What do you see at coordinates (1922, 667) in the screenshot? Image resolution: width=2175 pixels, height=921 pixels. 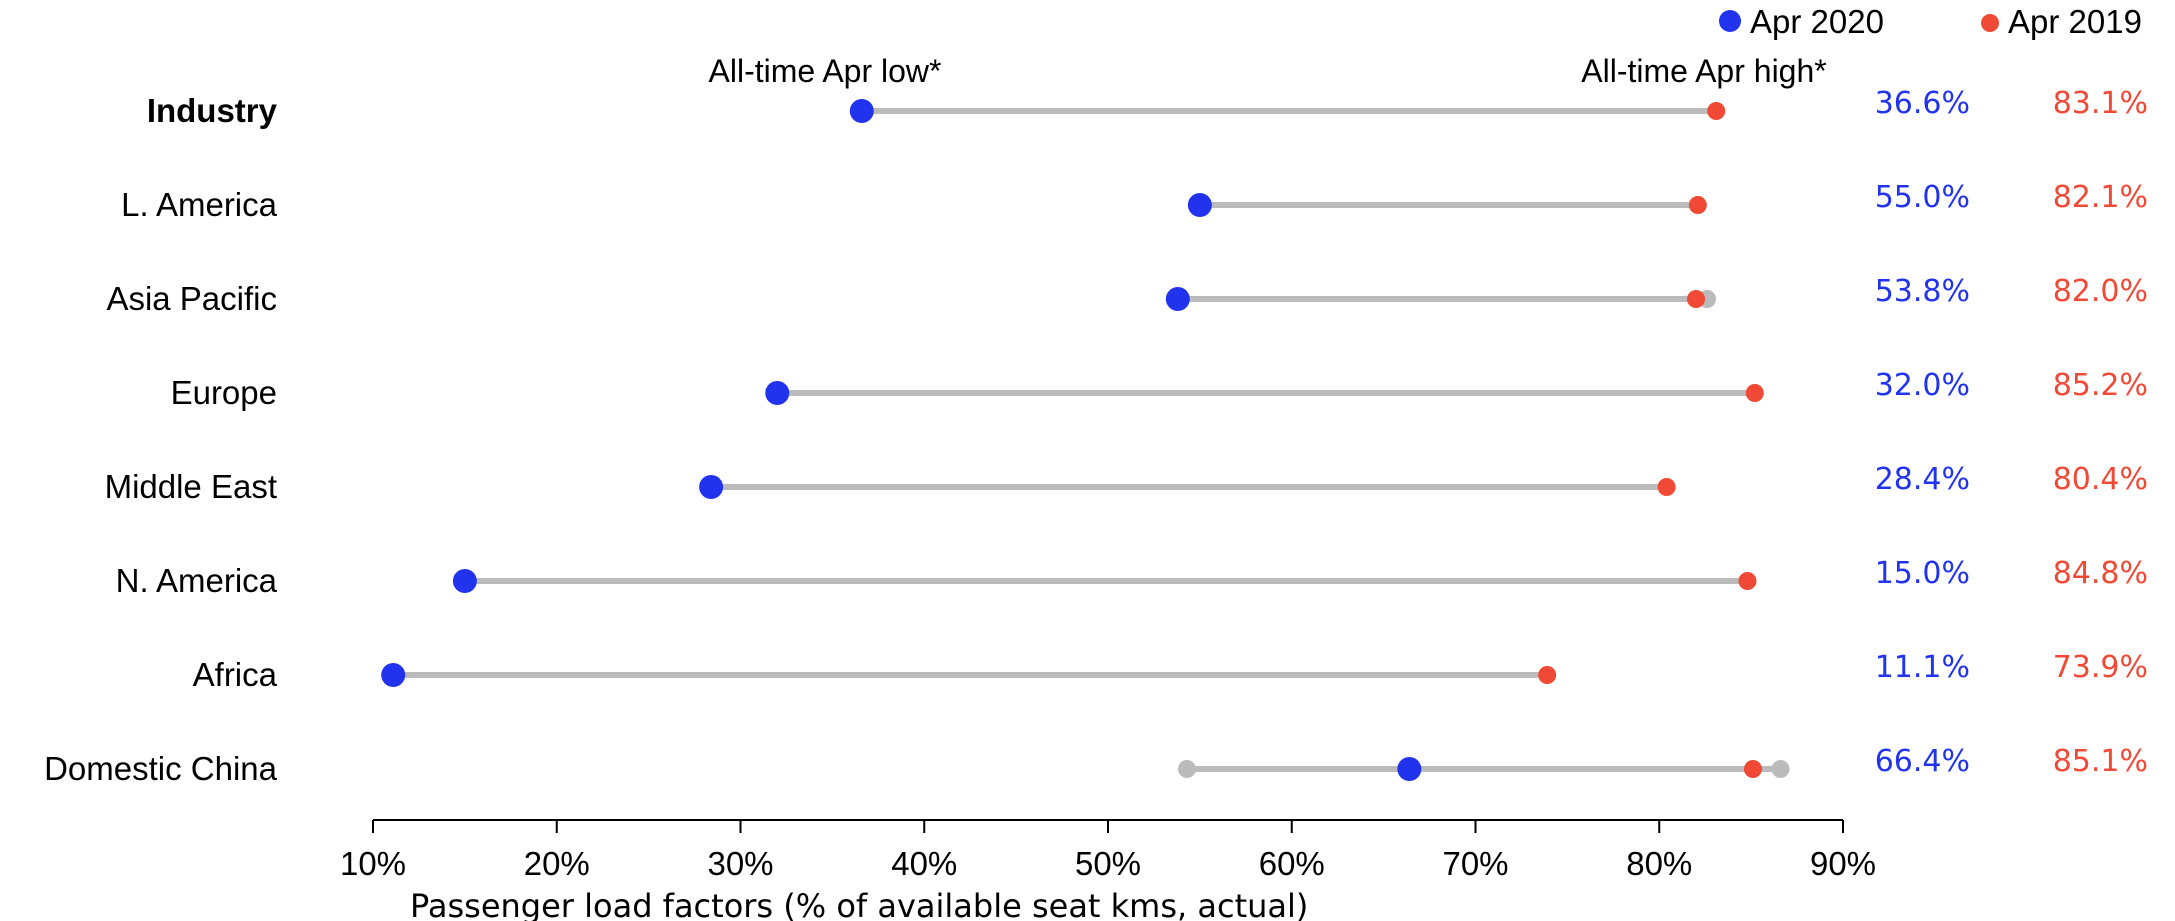 I see `apr-2020-value: 11.1%` at bounding box center [1922, 667].